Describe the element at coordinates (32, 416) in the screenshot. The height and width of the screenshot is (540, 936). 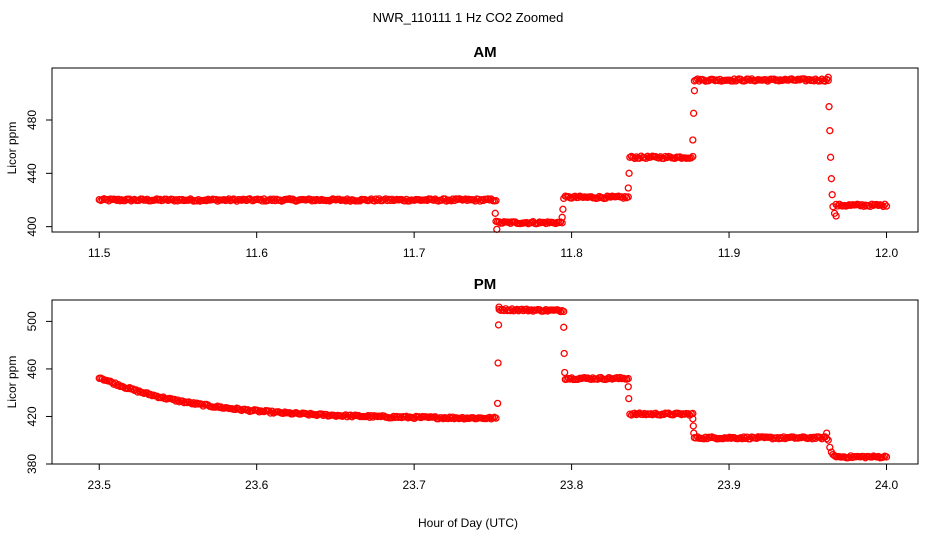
I see `panel-pm-ytick-label-1: 420` at that location.